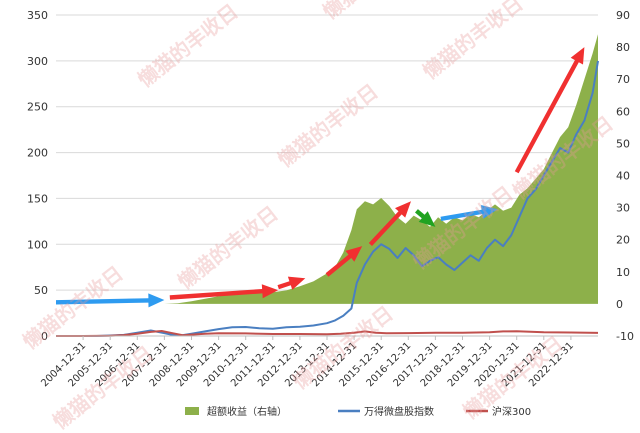 The width and height of the screenshot is (640, 433). Describe the element at coordinates (619, 304) in the screenshot. I see `right-tick-label: 0` at that location.